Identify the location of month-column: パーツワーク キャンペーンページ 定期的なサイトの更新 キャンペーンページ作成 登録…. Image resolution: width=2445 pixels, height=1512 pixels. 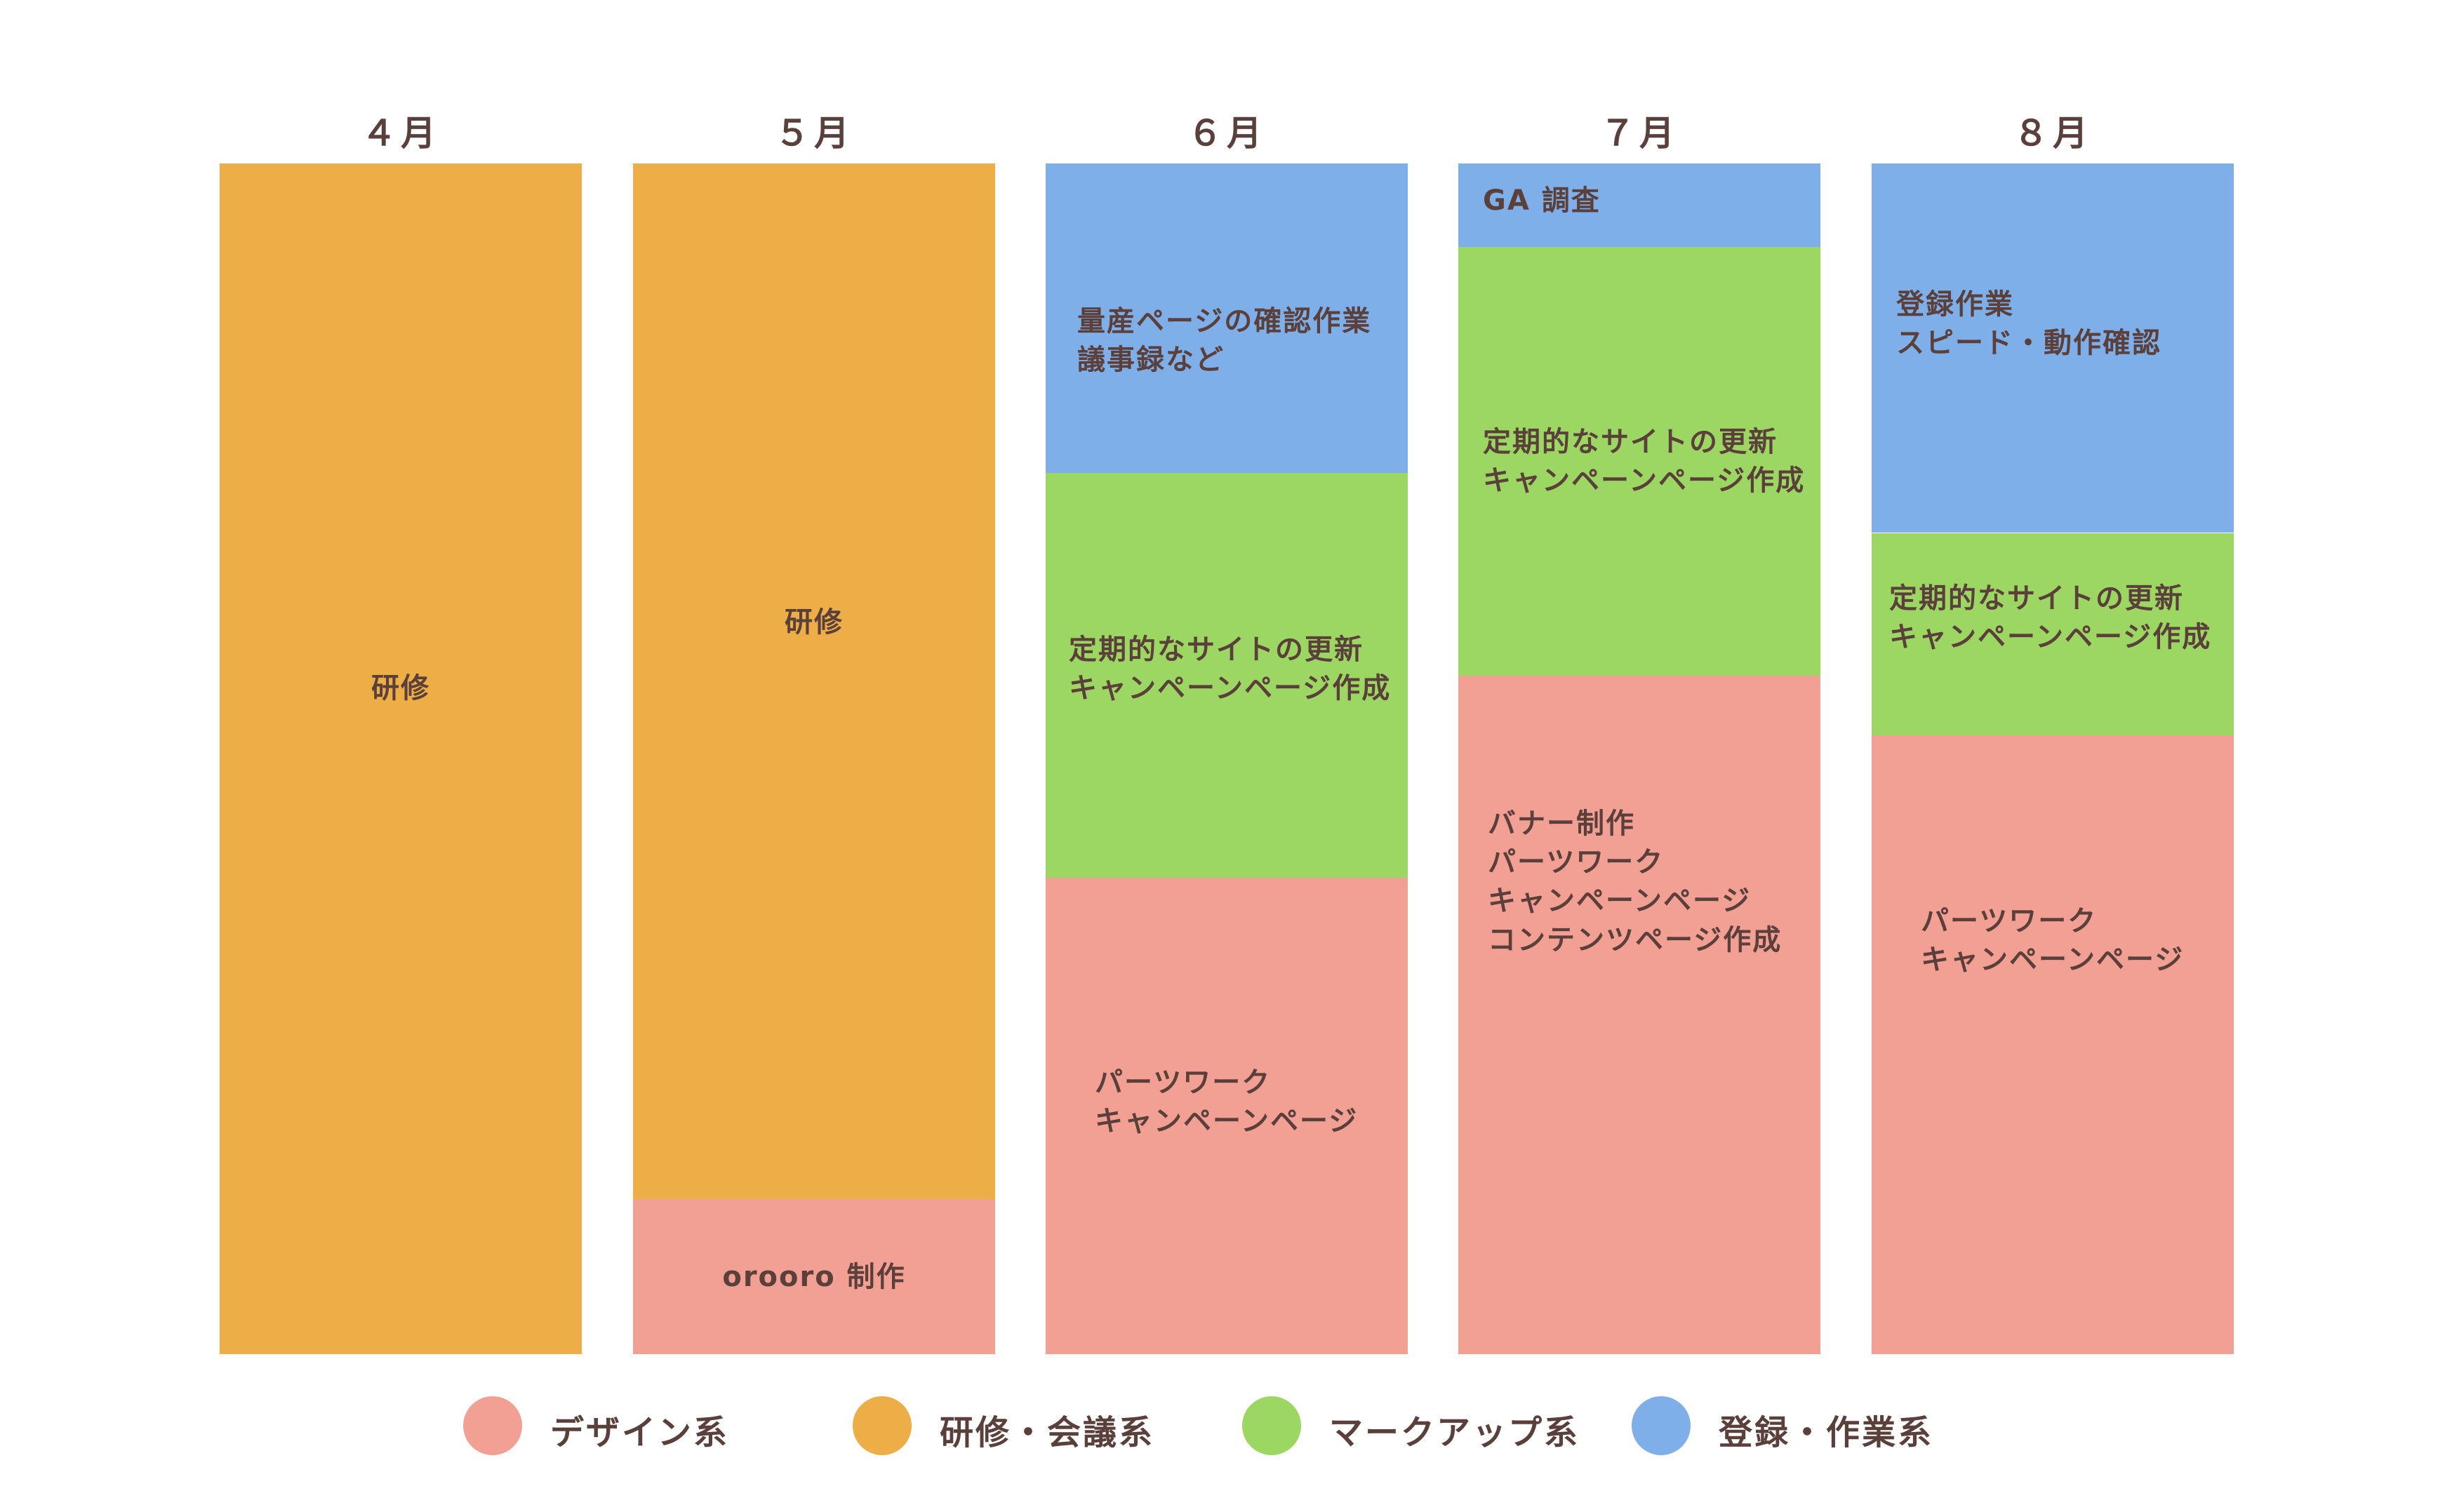
(2053, 758).